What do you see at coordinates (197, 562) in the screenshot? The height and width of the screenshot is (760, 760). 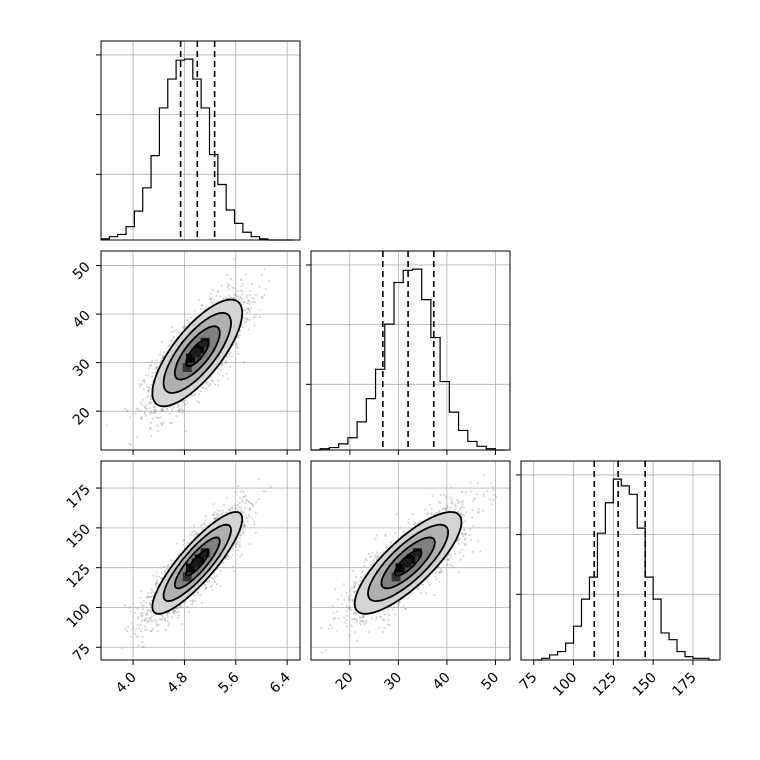 I see `contour-line` at bounding box center [197, 562].